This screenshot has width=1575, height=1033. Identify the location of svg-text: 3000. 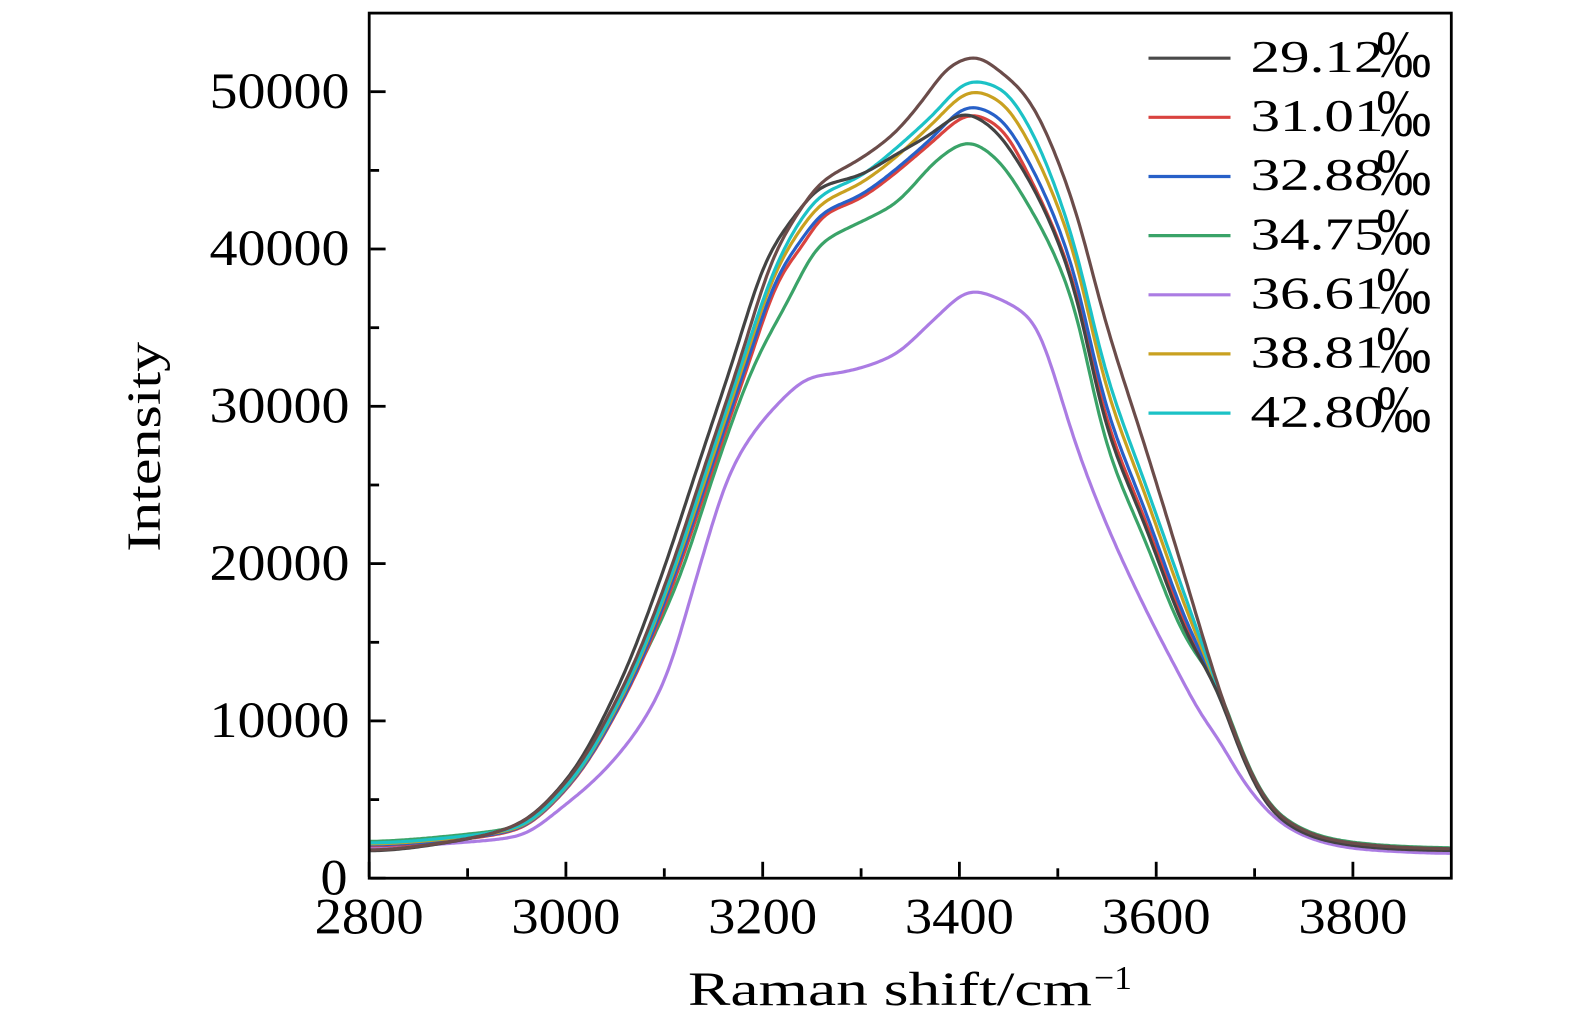
(565, 918).